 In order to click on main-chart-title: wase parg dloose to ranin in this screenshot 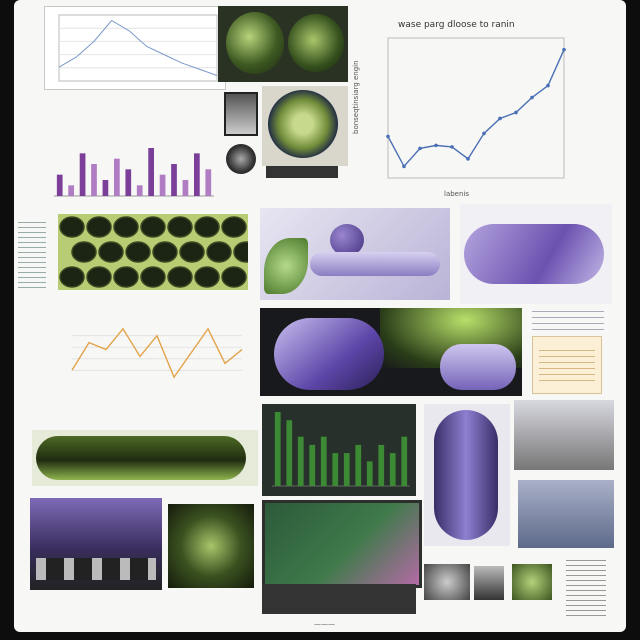, I will do `click(456, 25)`.